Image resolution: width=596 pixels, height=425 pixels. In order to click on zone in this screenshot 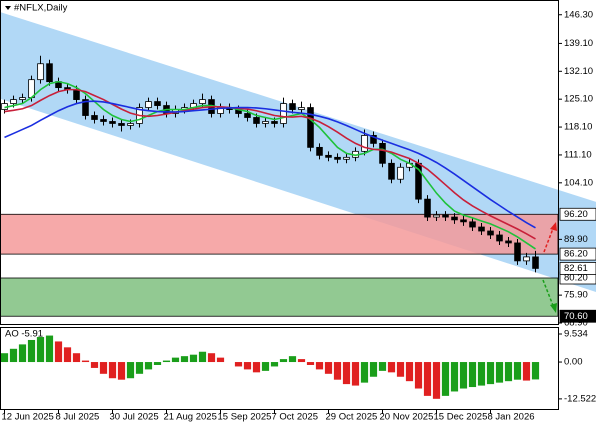, I will do `click(279, 297)`.